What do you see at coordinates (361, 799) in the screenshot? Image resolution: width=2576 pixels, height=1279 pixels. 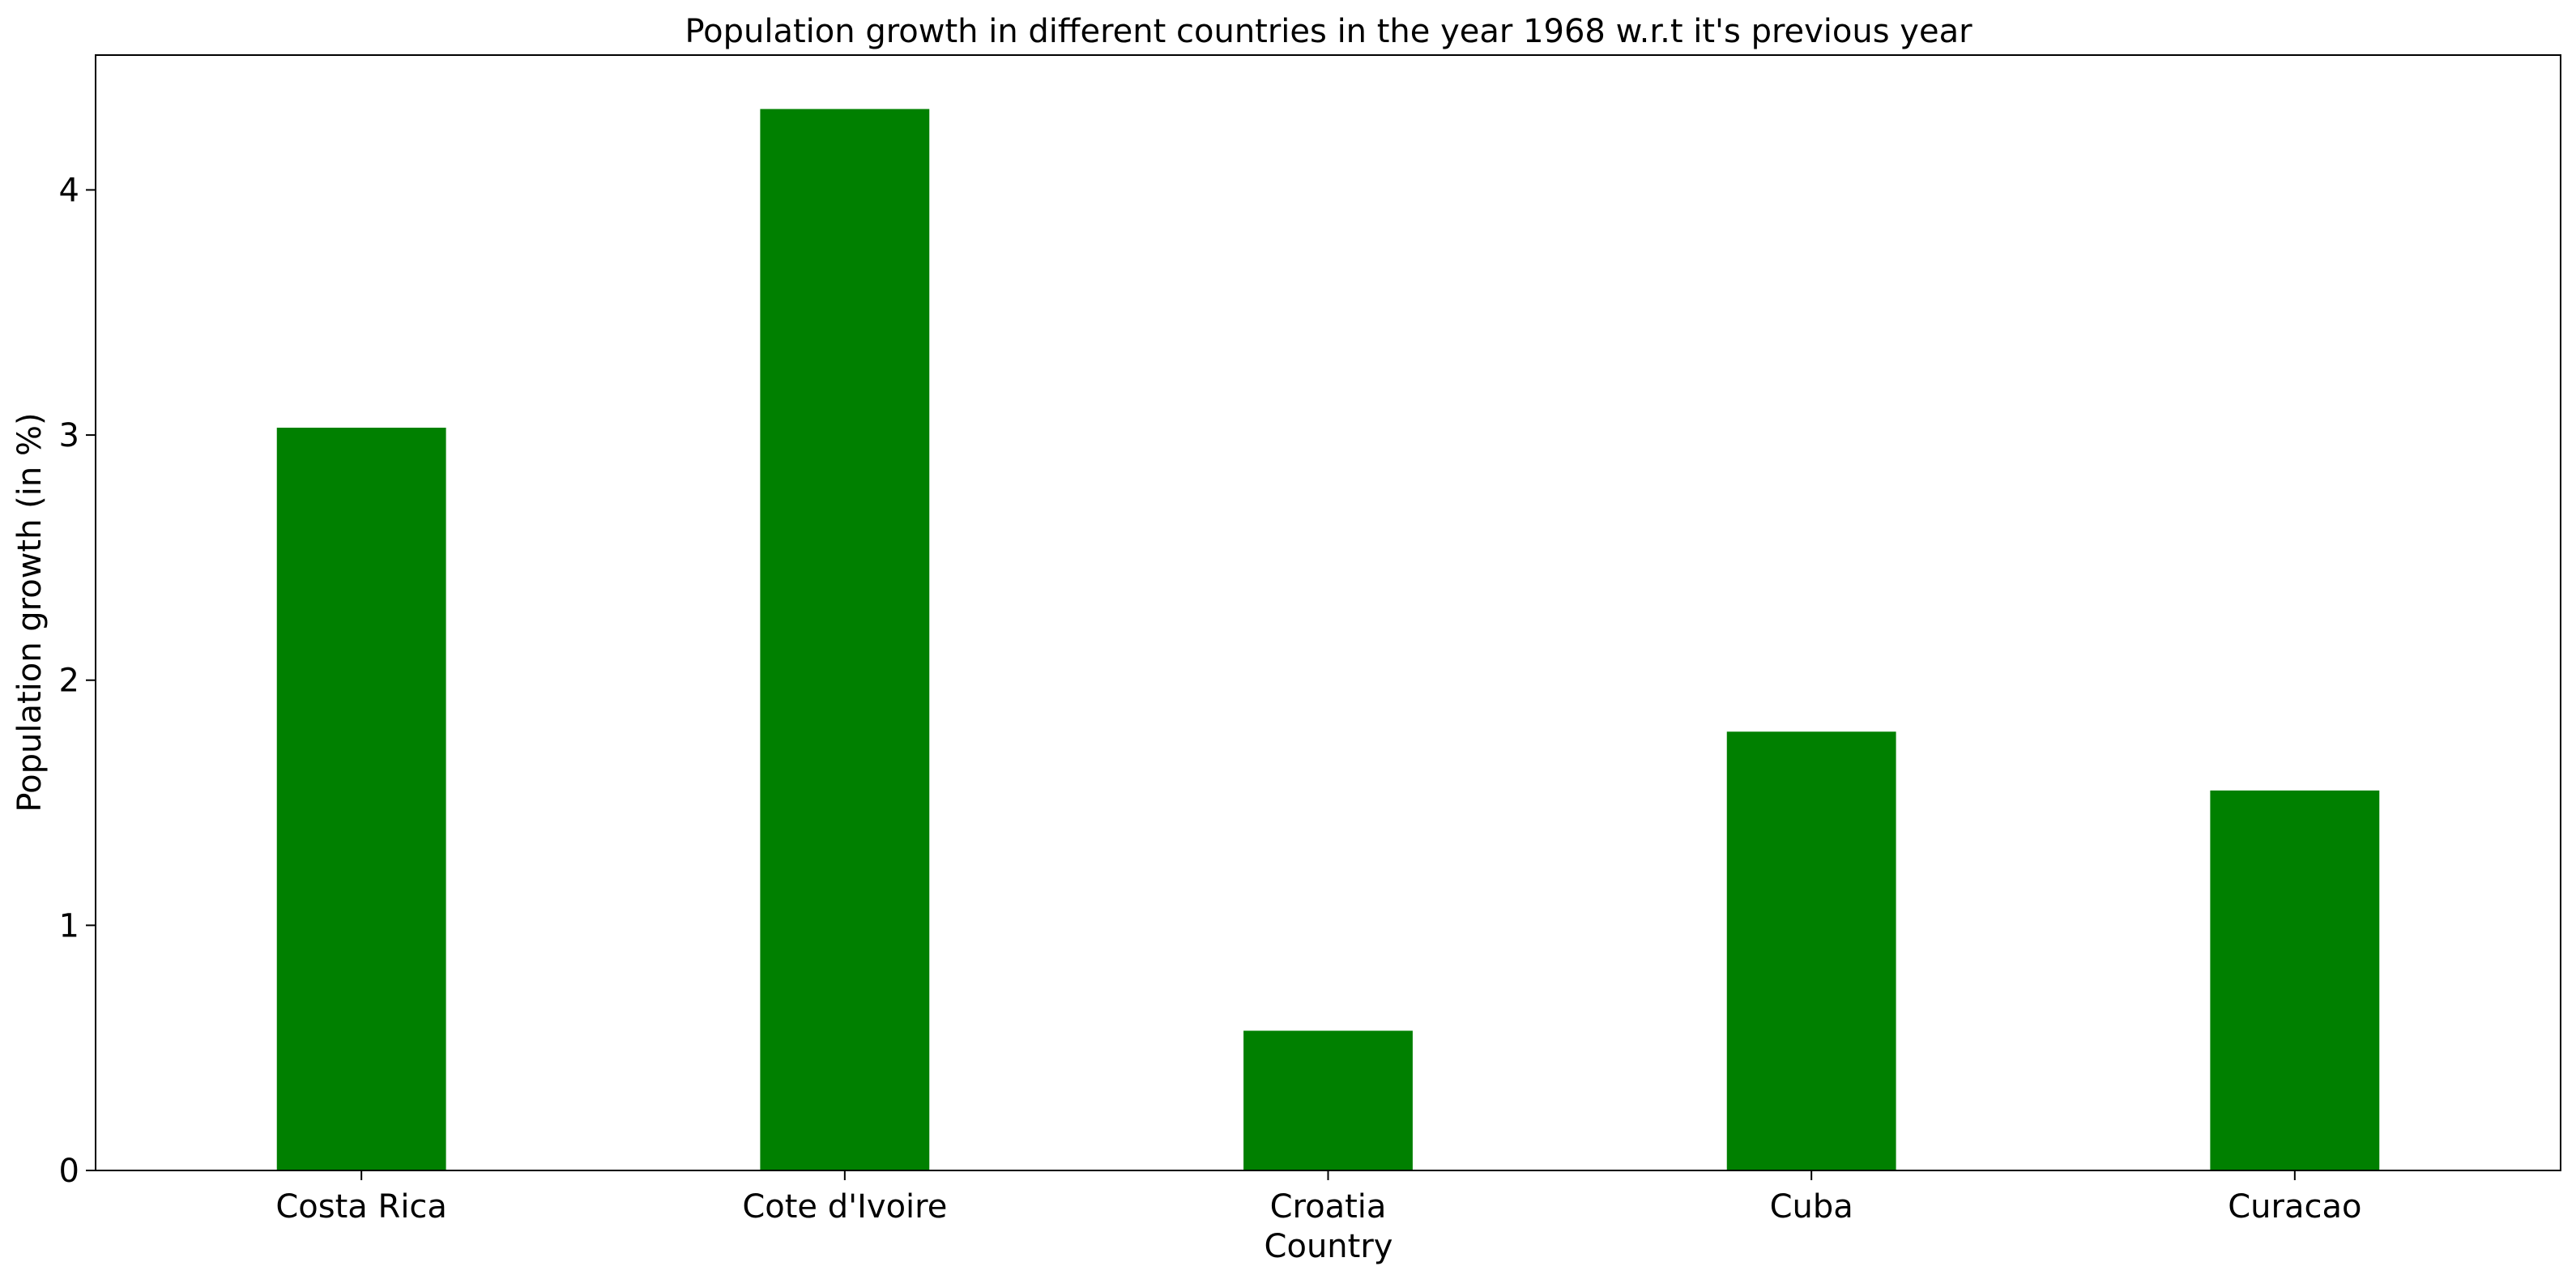 I see `bar-costa-rica` at bounding box center [361, 799].